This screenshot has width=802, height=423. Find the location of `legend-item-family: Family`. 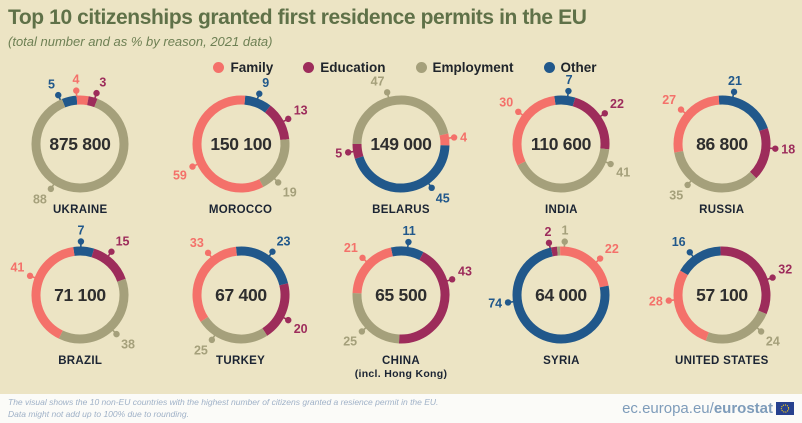

legend-item-family: Family is located at coordinates (243, 67).